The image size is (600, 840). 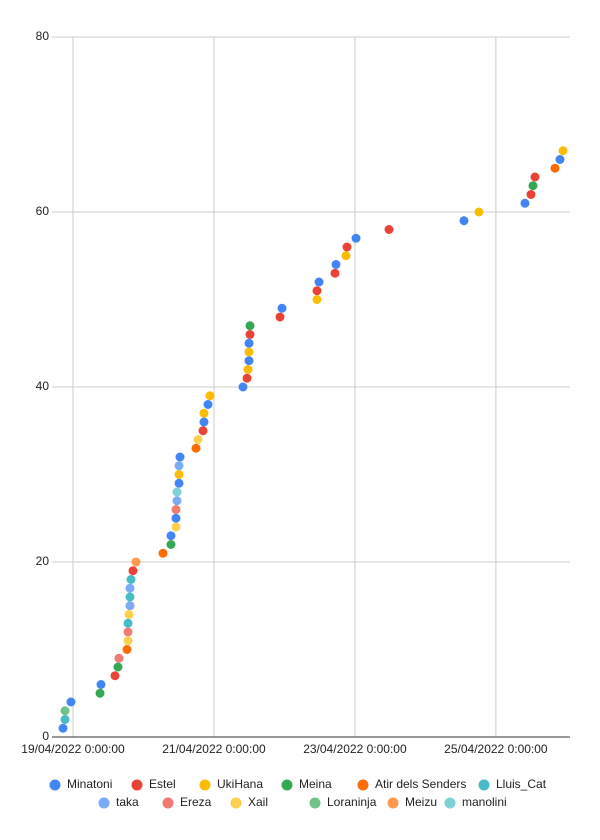 I want to click on x-tick-label: 23/04/2022 0:00:00, so click(x=355, y=749).